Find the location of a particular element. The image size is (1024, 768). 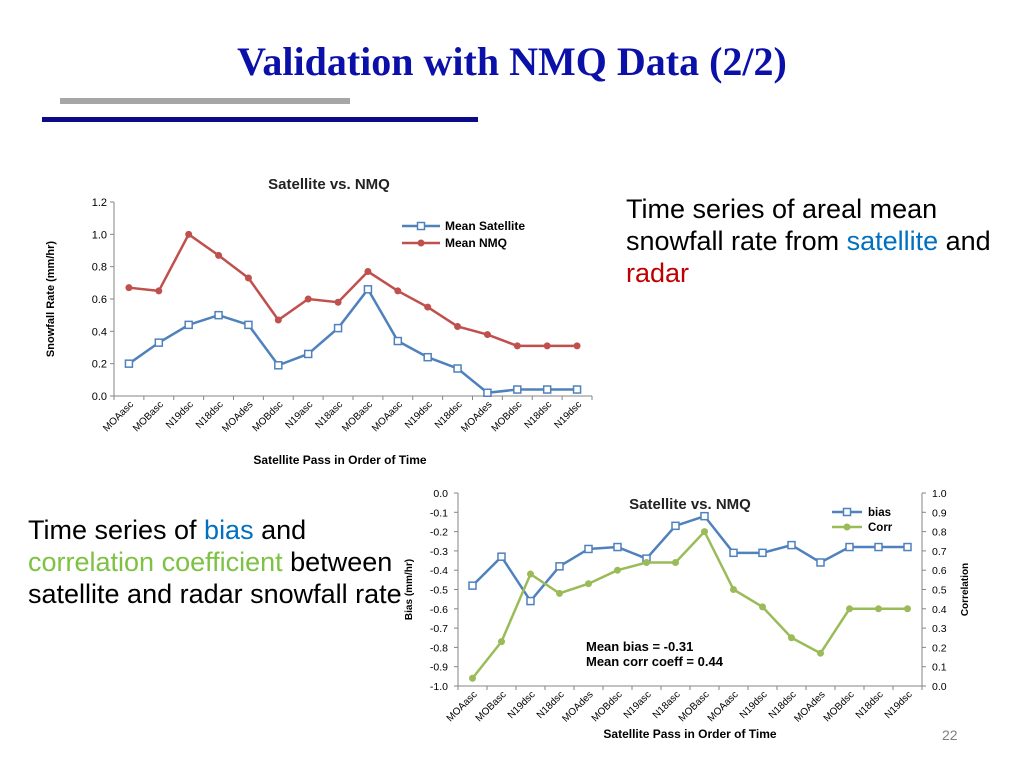

y-tick-label-right: 0.5 is located at coordinates (939, 591).